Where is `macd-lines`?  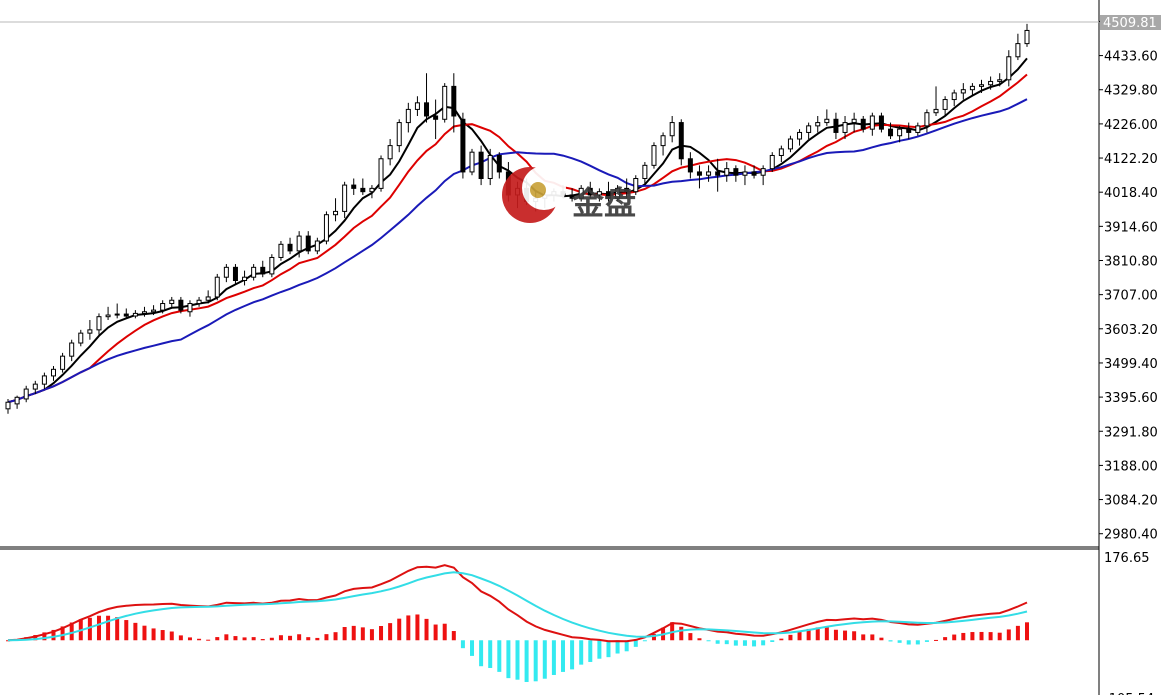
macd-lines is located at coordinates (517, 603).